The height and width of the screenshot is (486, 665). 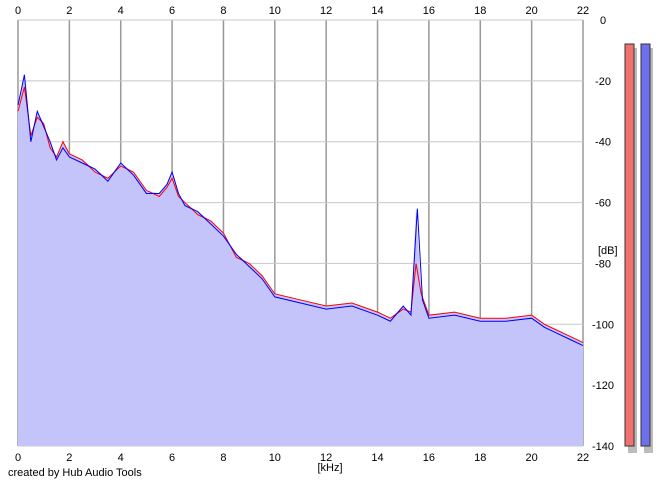 What do you see at coordinates (608, 251) in the screenshot?
I see `y-axis-label: [dB]` at bounding box center [608, 251].